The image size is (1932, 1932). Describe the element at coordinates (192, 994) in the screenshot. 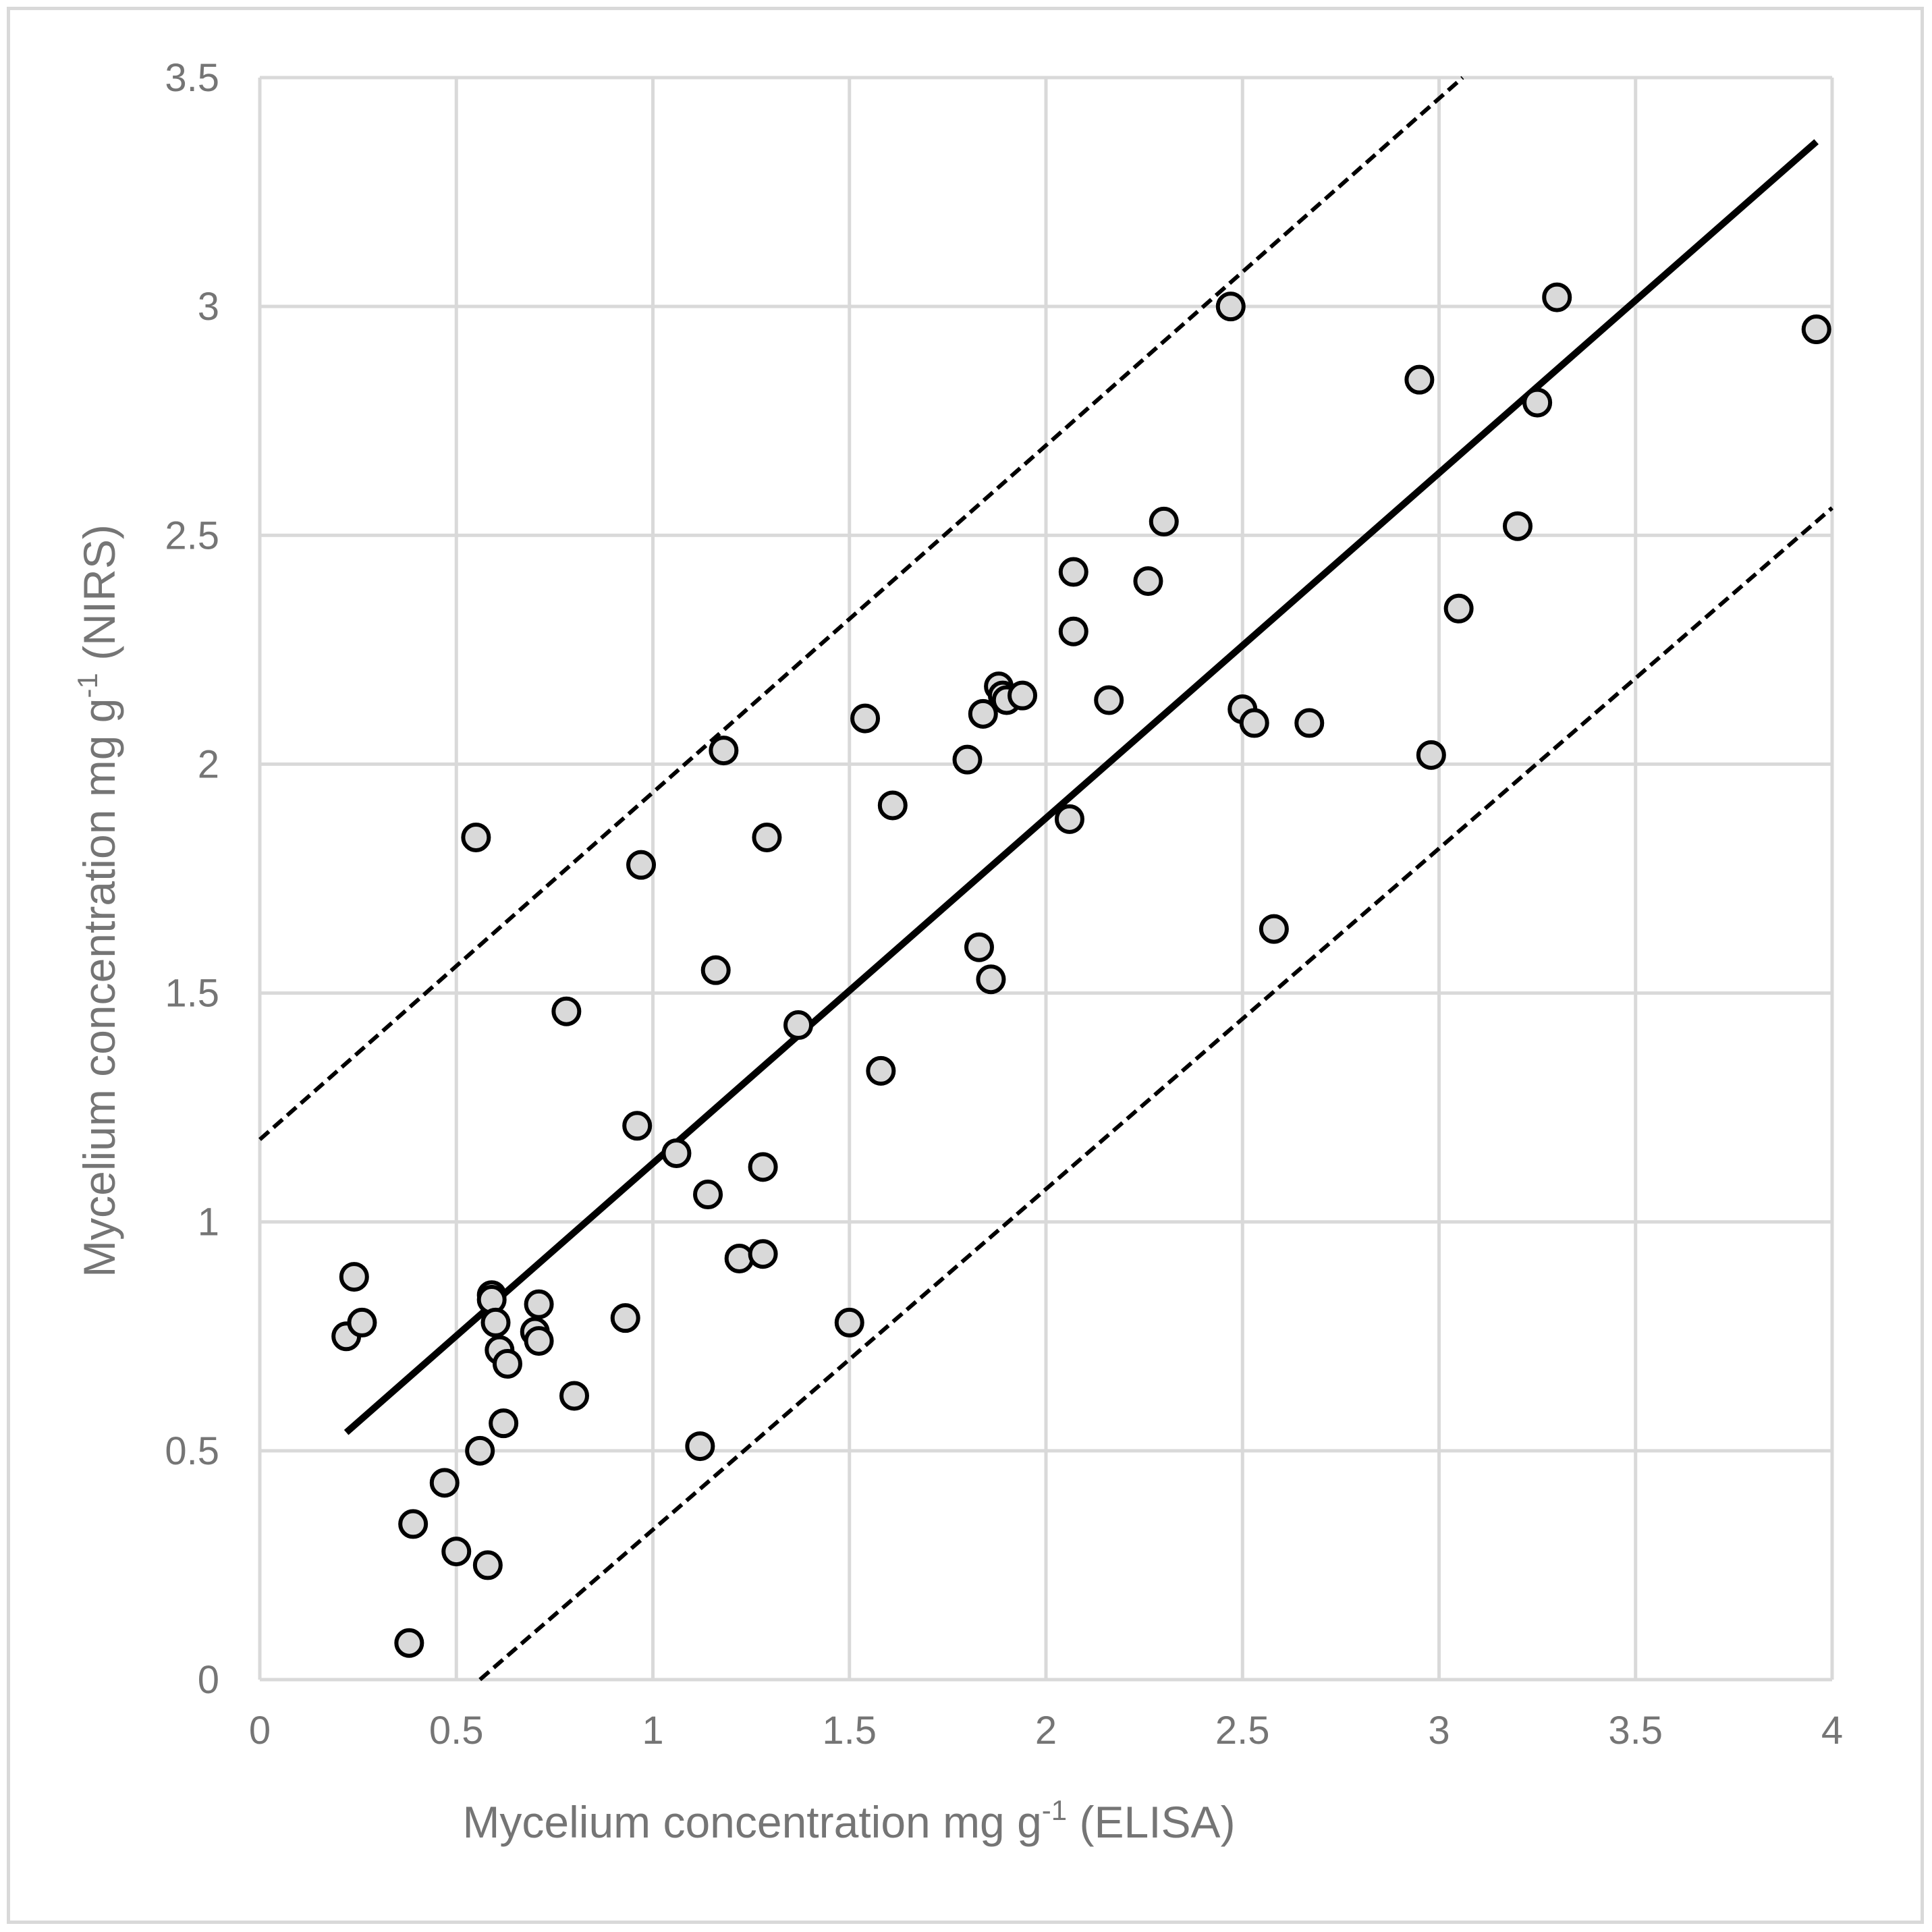

I see `y-tick-label: 1.5` at that location.